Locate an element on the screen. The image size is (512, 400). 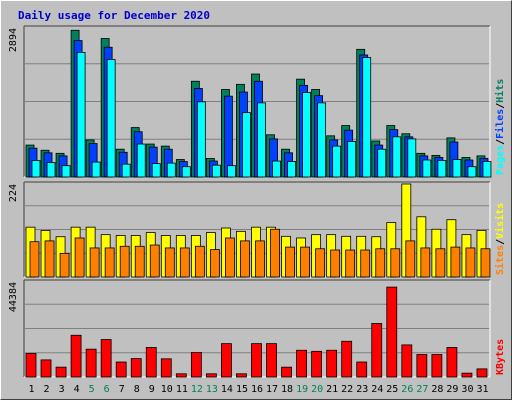
x-tick-label: 31 is located at coordinates (482, 389).